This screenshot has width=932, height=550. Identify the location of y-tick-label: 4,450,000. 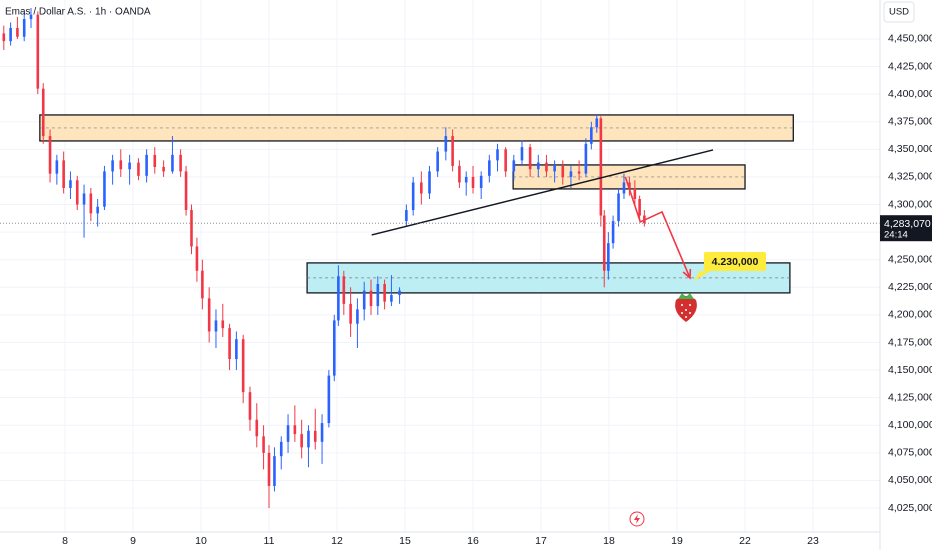
(910, 39).